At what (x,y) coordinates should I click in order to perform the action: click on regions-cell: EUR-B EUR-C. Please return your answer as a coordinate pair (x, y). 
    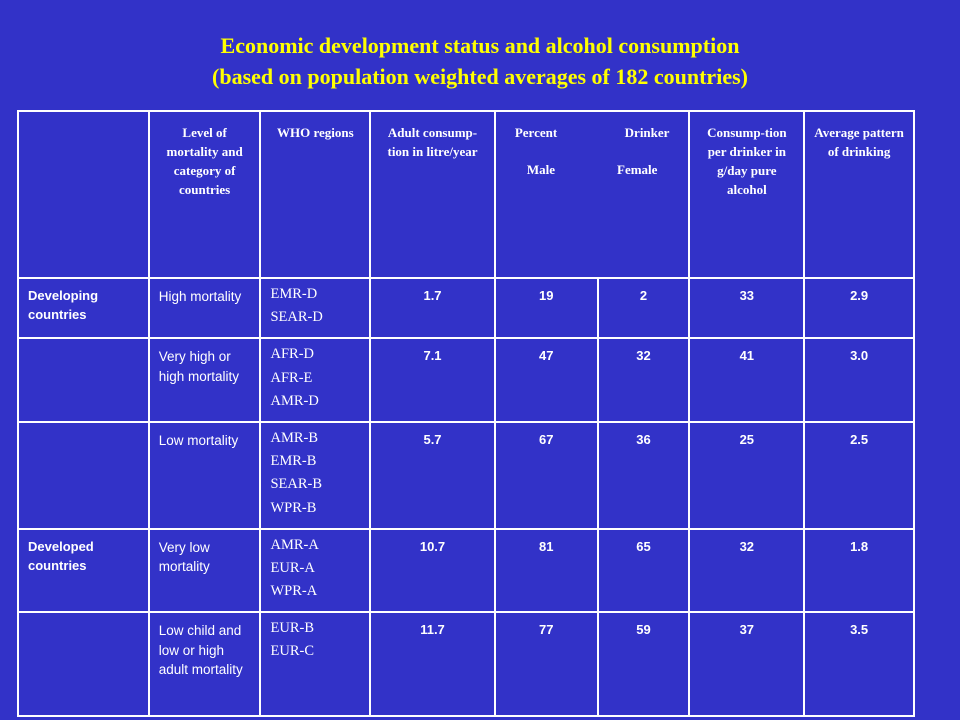
    Looking at the image, I should click on (315, 664).